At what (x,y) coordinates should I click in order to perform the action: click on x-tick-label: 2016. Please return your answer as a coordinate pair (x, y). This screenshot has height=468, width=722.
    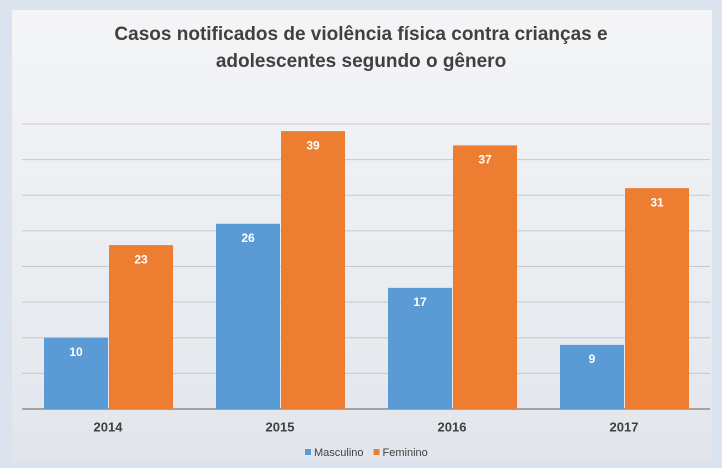
    Looking at the image, I should click on (452, 426).